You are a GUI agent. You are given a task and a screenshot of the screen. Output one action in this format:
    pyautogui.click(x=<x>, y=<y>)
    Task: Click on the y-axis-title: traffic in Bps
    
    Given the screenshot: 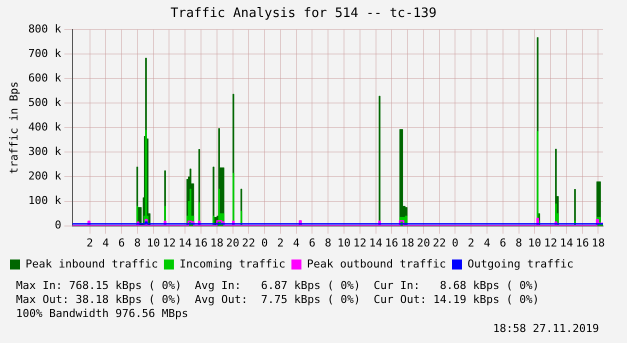 What is the action you would take?
    pyautogui.click(x=13, y=127)
    